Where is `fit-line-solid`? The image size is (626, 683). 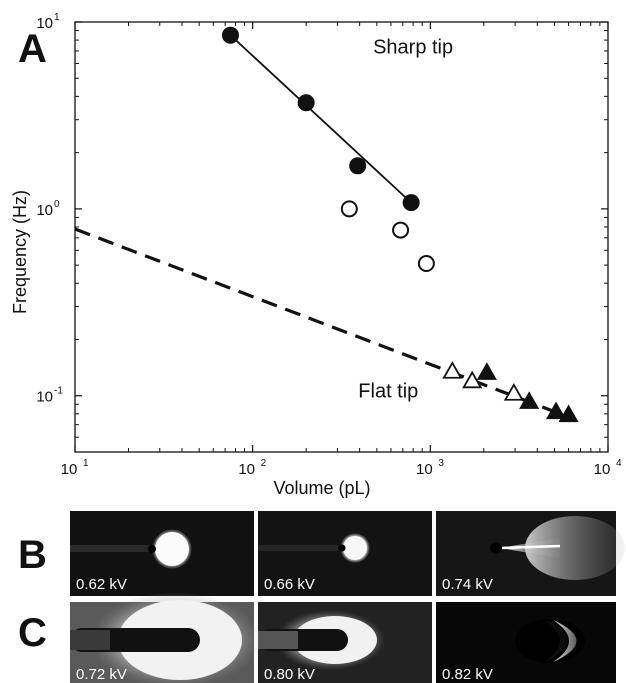 fit-line-solid is located at coordinates (320, 119).